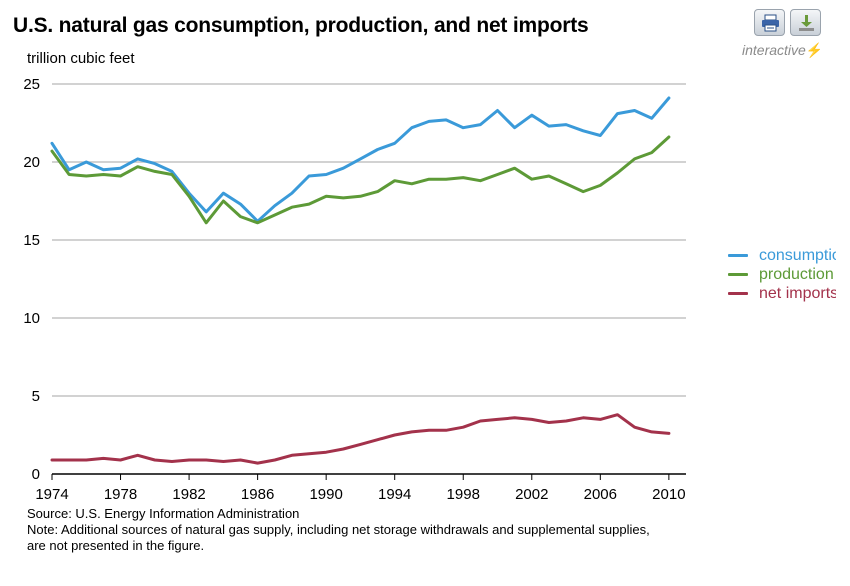 The height and width of the screenshot is (586, 850). I want to click on lightning-bolt-icon: ⚡, so click(814, 50).